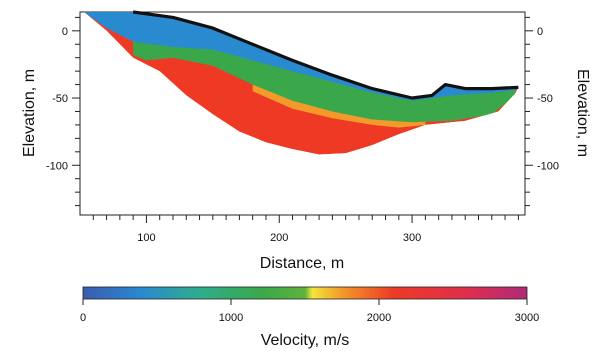 This screenshot has width=610, height=360. Describe the element at coordinates (540, 32) in the screenshot. I see `y-right-tick-label: 0` at that location.